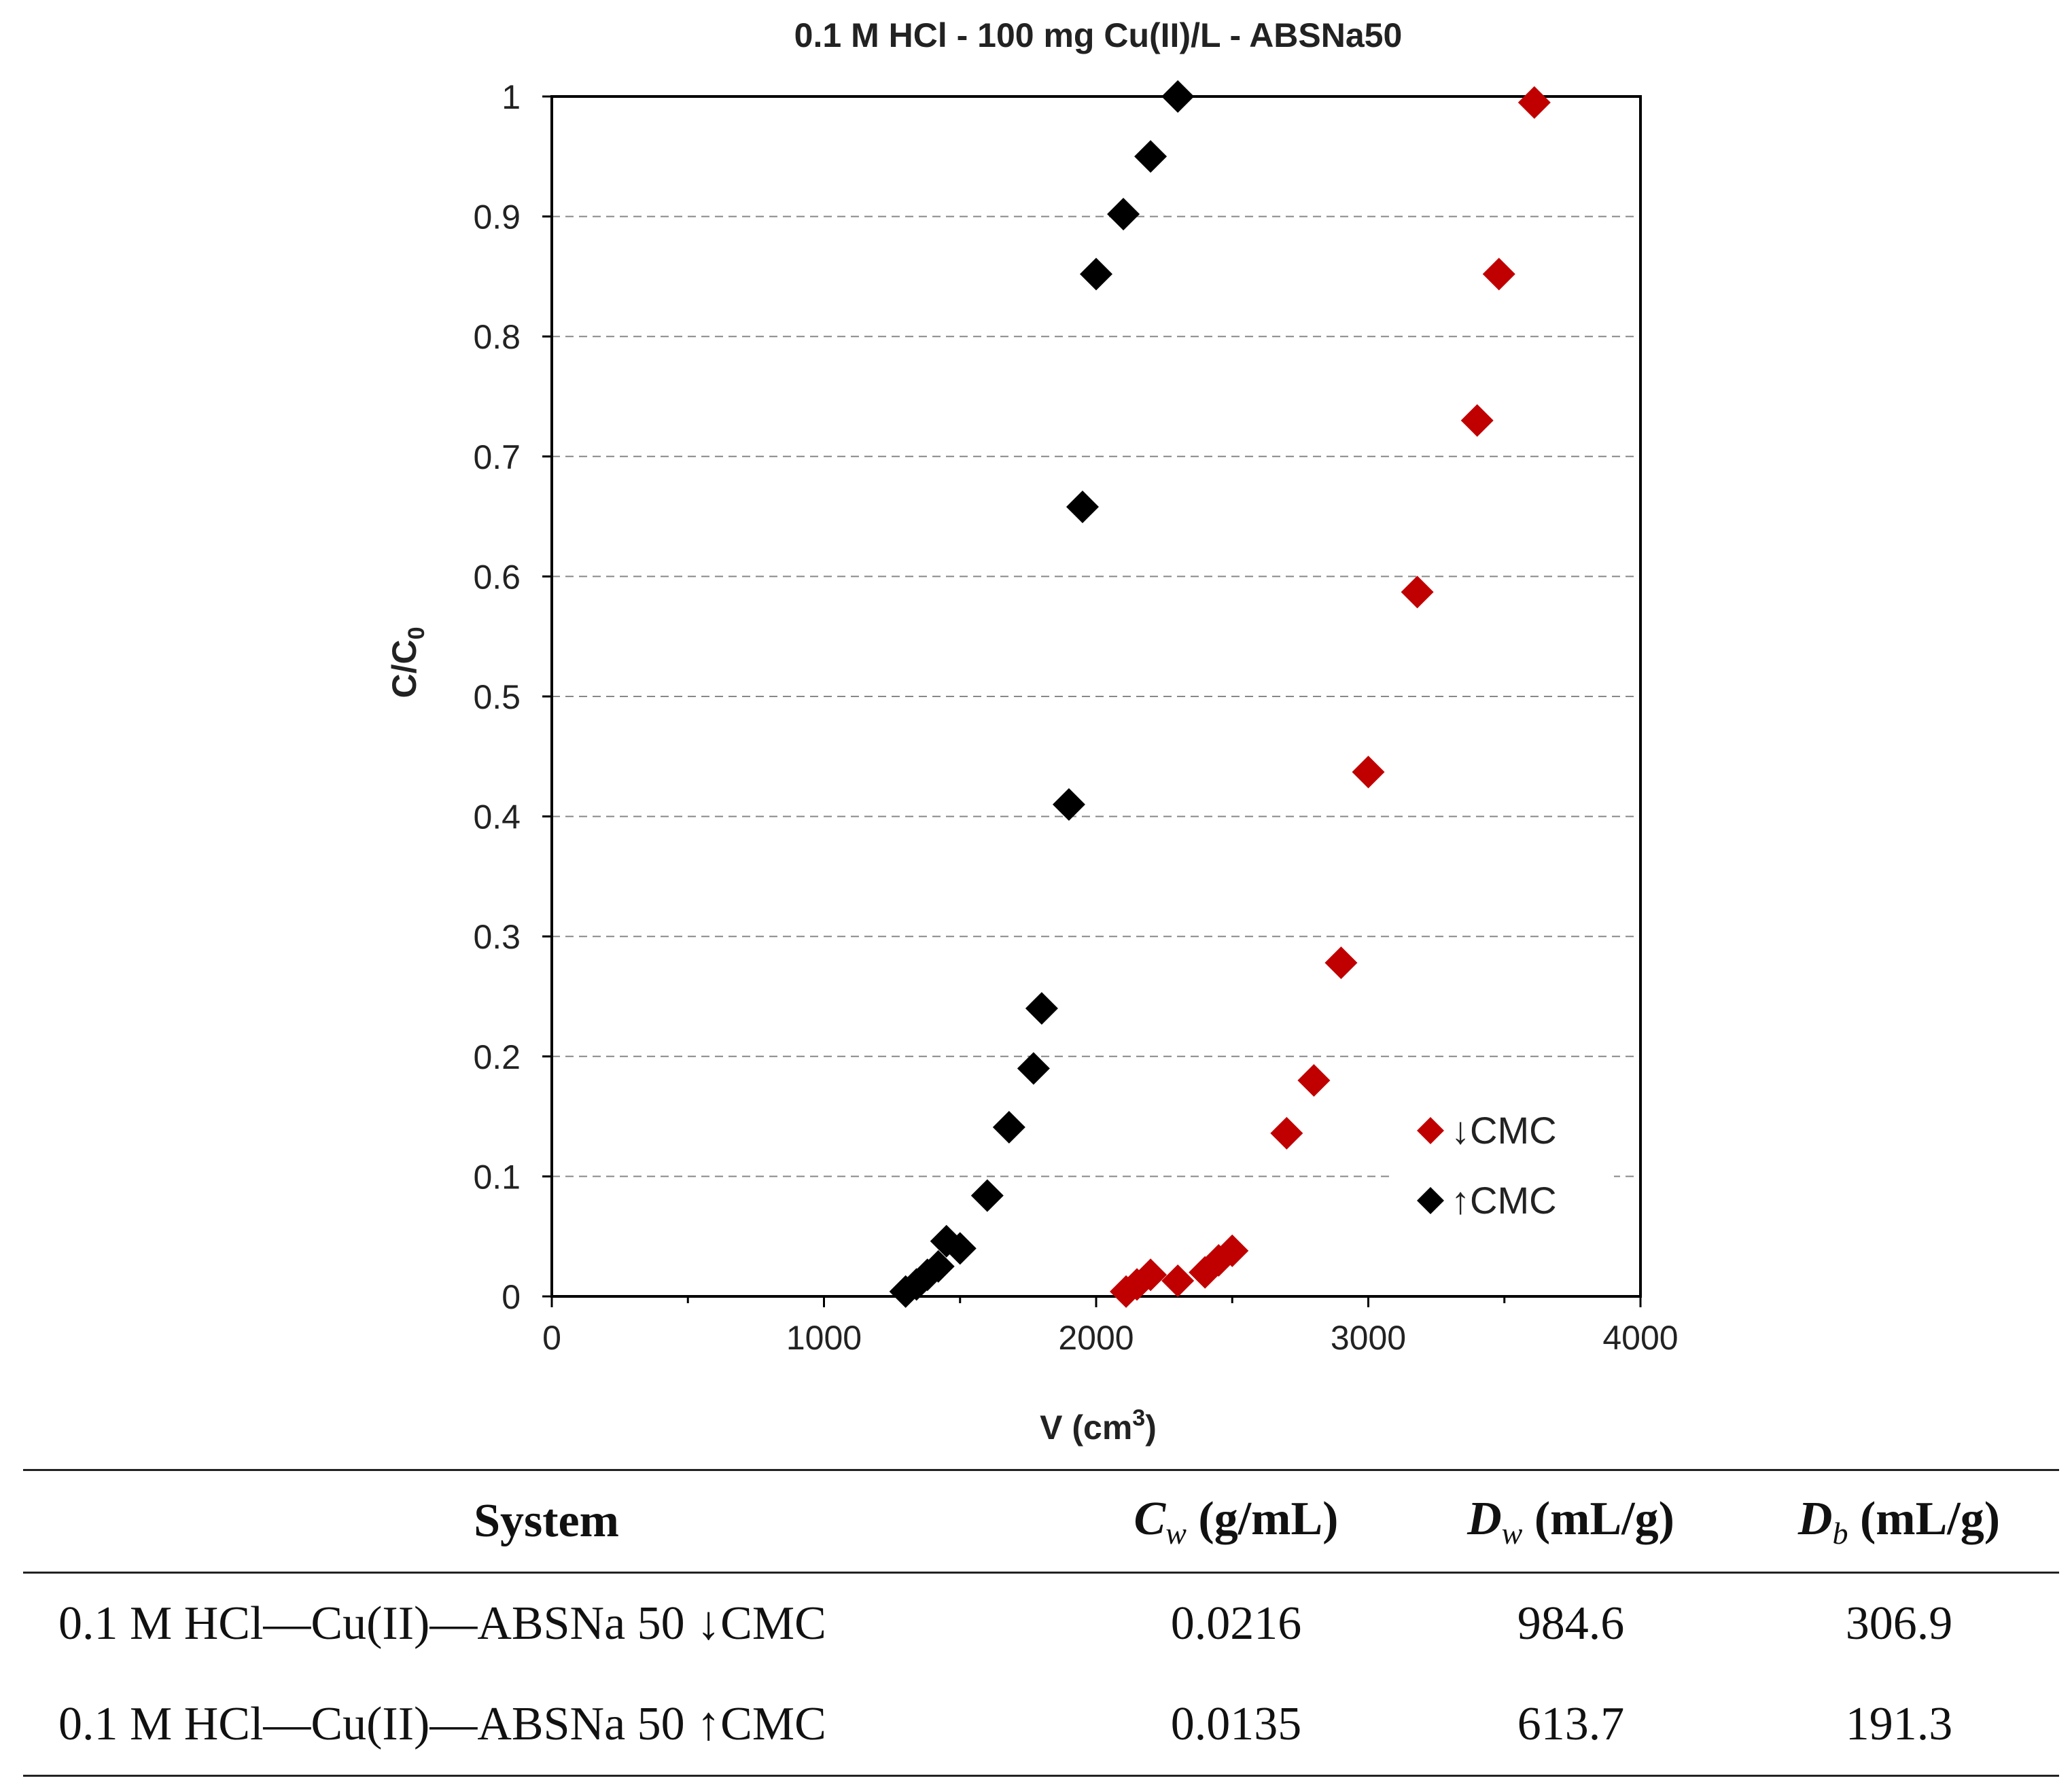 Image resolution: width=2072 pixels, height=1789 pixels. I want to click on y-tick-label: 0.2, so click(497, 1057).